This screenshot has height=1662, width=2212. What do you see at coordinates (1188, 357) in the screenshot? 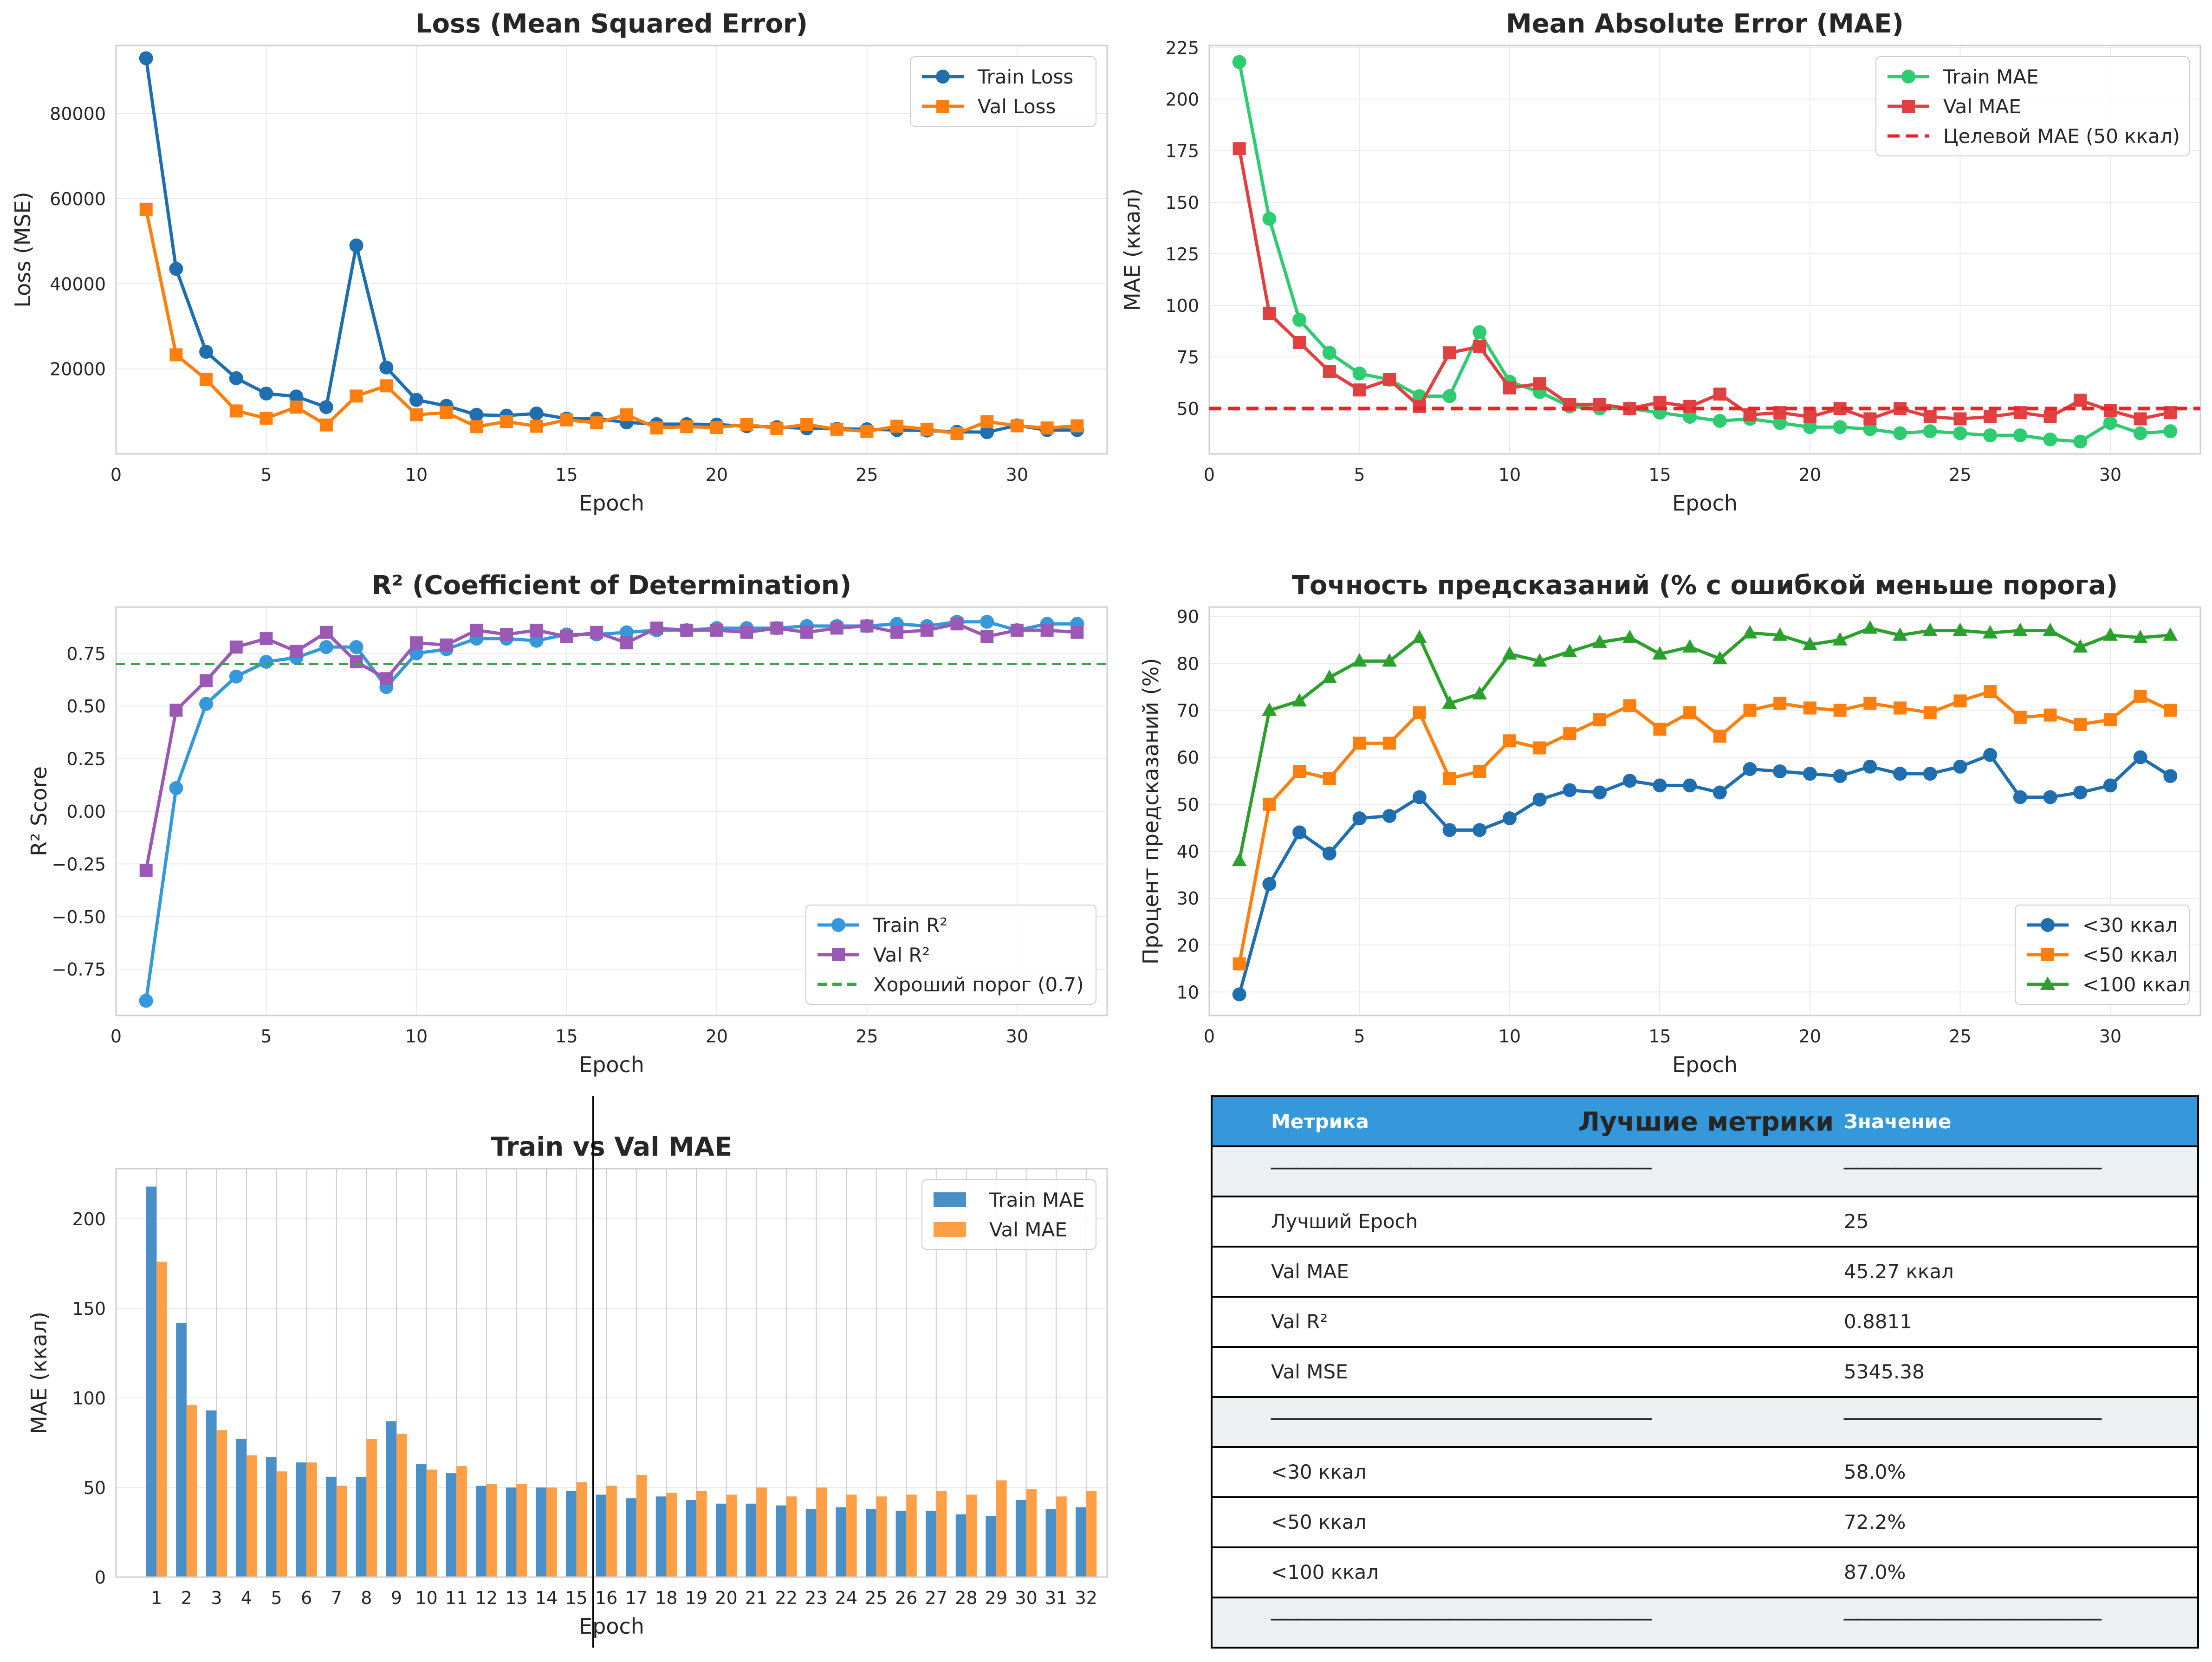
I see `y-tick-label: 75` at bounding box center [1188, 357].